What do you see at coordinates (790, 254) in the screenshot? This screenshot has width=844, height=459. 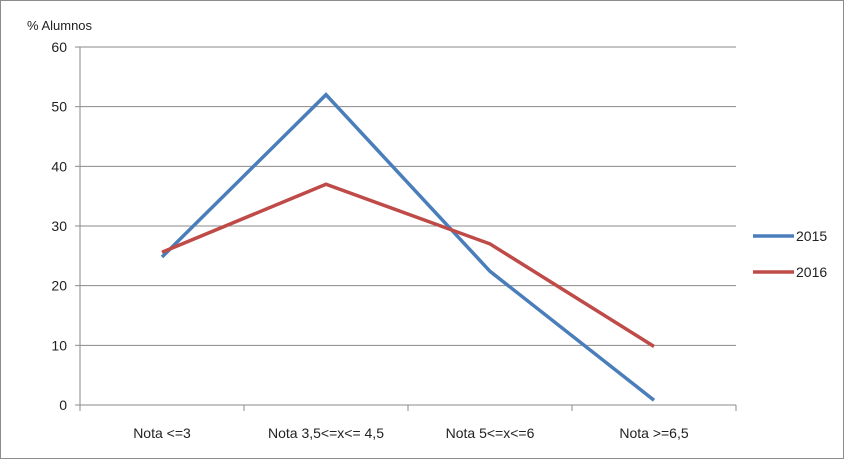 I see `legend: 2015 2016` at bounding box center [790, 254].